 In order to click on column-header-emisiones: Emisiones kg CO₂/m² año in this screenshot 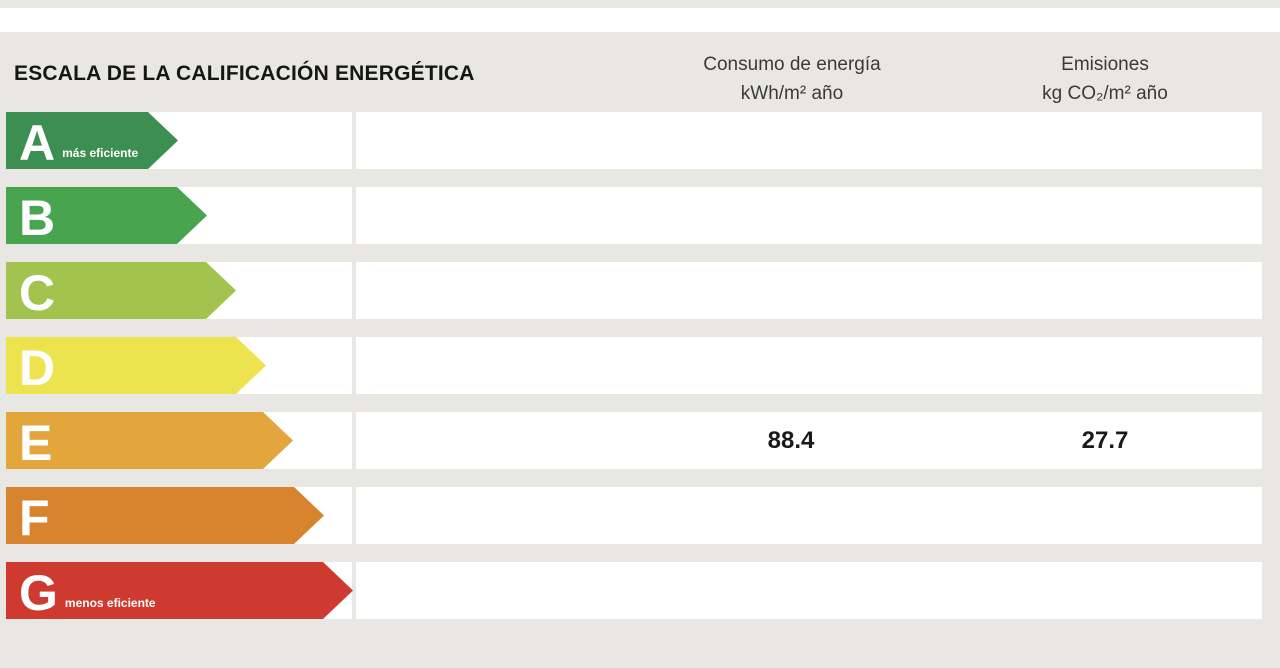, I will do `click(1105, 79)`.